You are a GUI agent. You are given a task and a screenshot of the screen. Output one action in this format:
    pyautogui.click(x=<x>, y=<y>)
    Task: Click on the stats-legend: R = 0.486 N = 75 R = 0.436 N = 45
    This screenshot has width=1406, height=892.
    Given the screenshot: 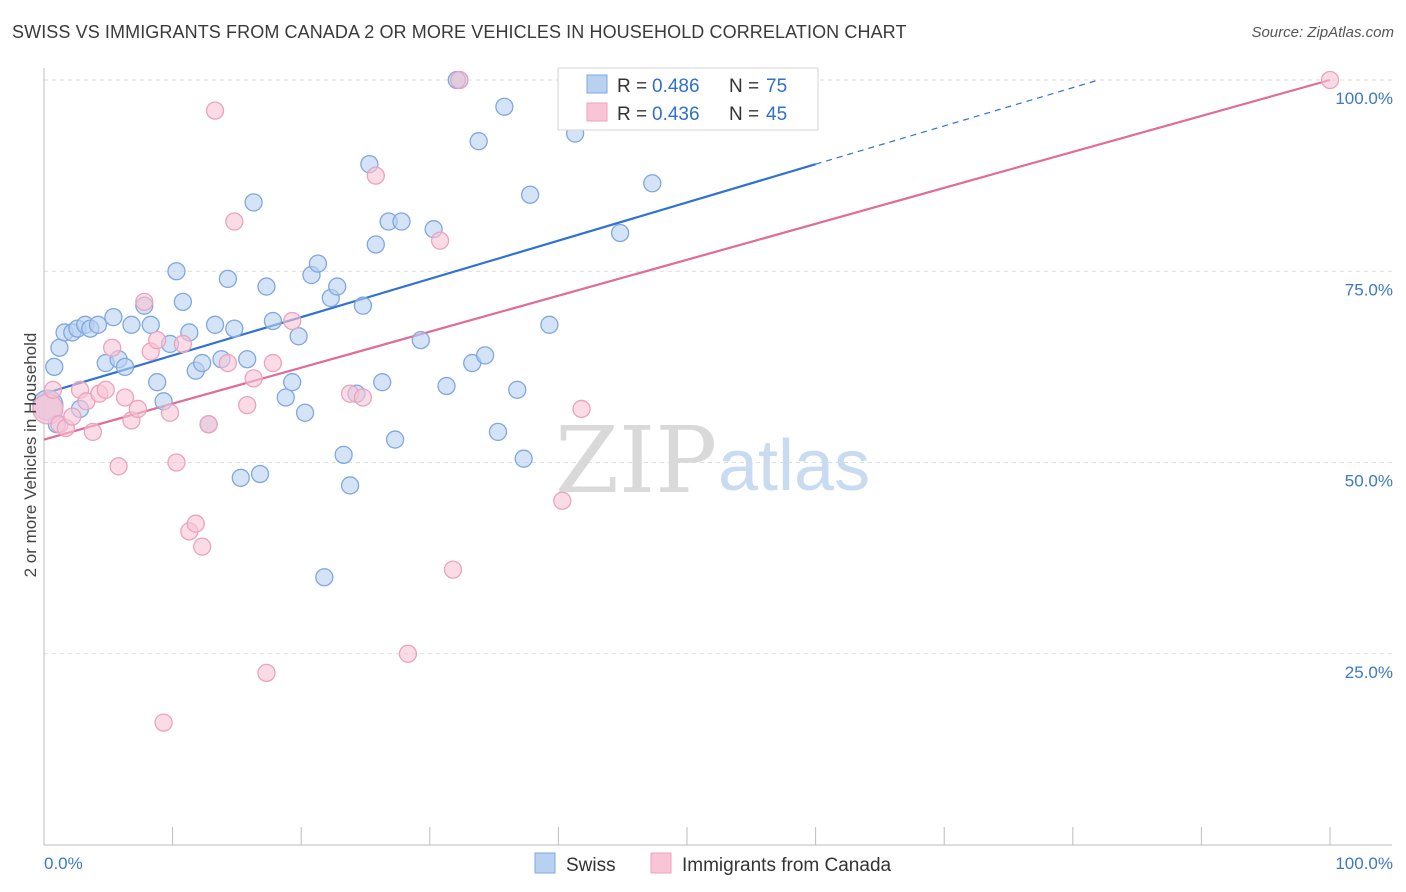 What is the action you would take?
    pyautogui.click(x=688, y=99)
    